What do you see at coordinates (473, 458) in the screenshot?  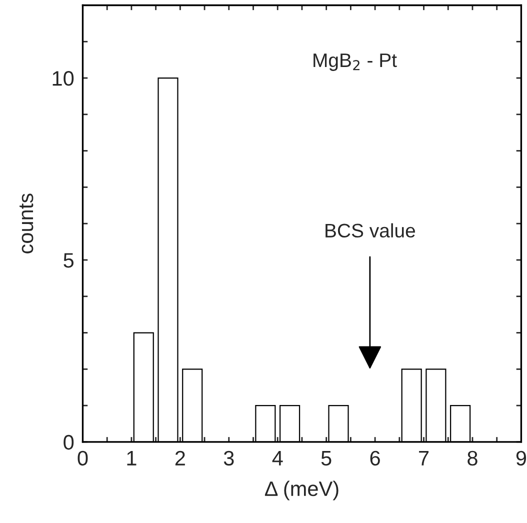 I see `x-tick-label: 8` at bounding box center [473, 458].